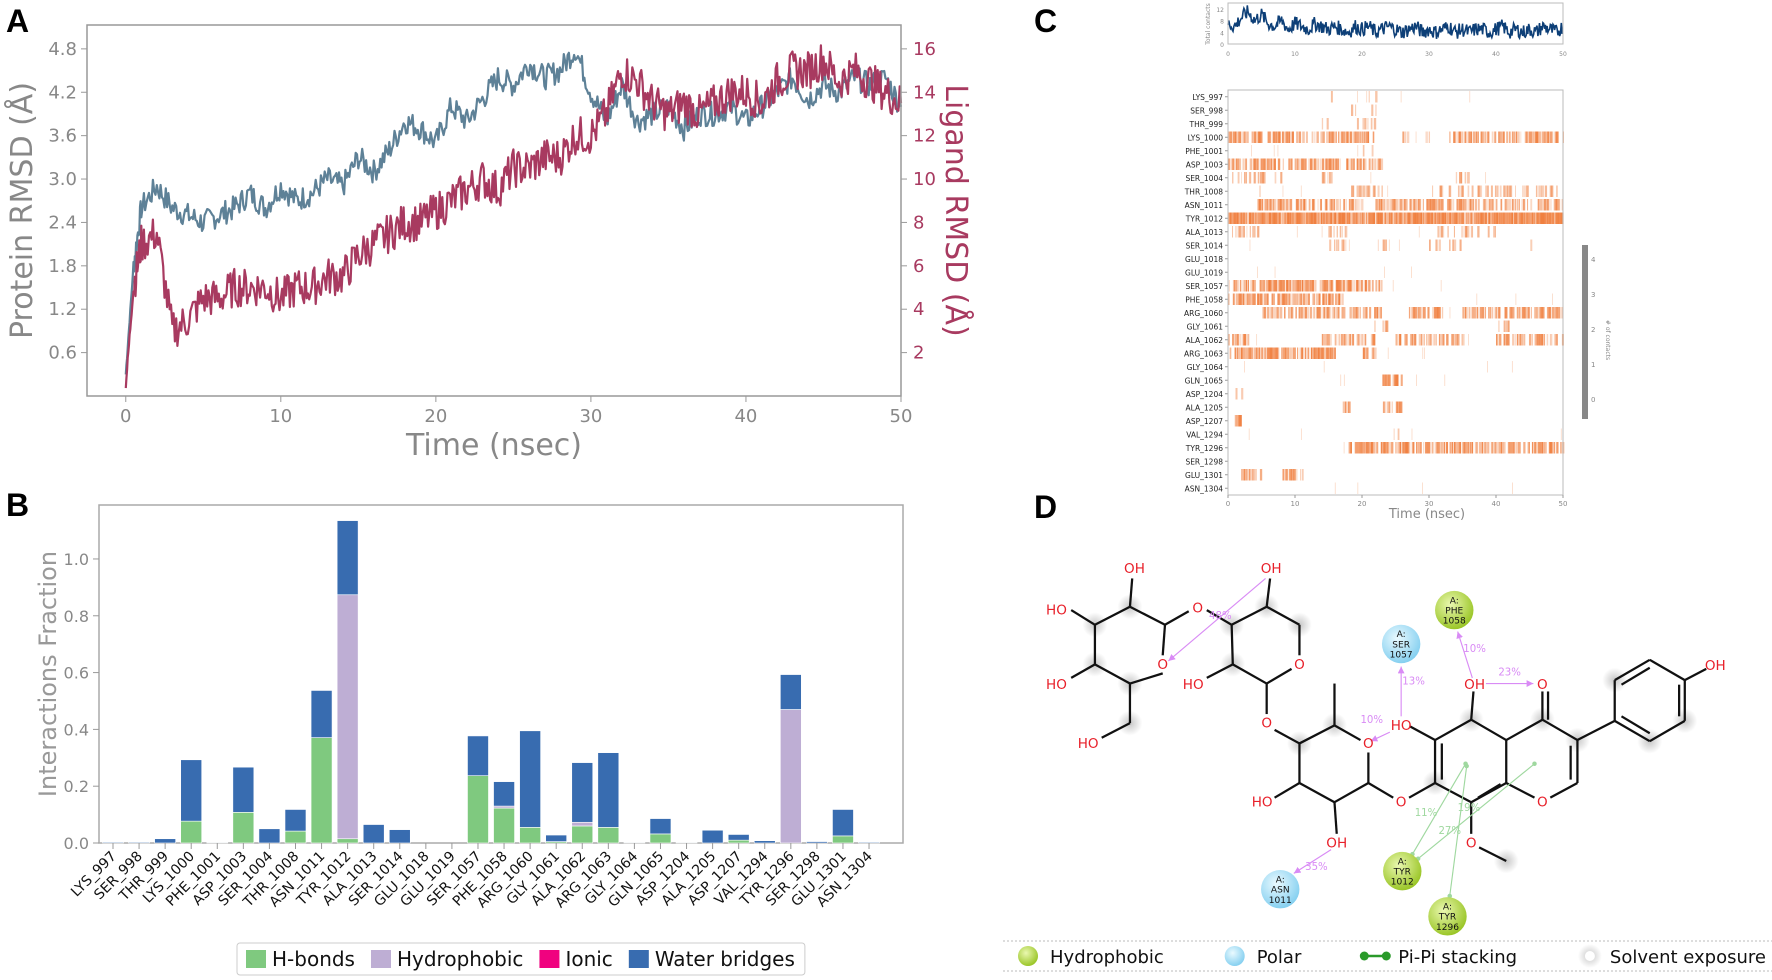 This screenshot has height=980, width=1772. Describe the element at coordinates (1388, 720) in the screenshot. I see `ligand-bonds` at that location.